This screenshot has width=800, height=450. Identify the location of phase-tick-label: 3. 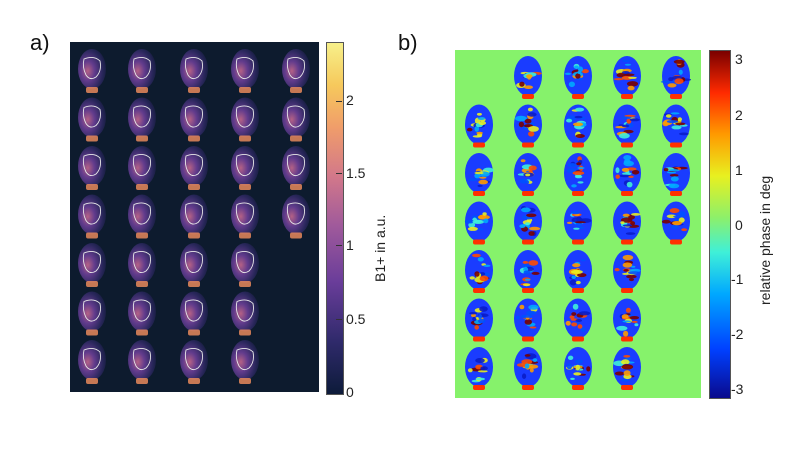
(739, 59).